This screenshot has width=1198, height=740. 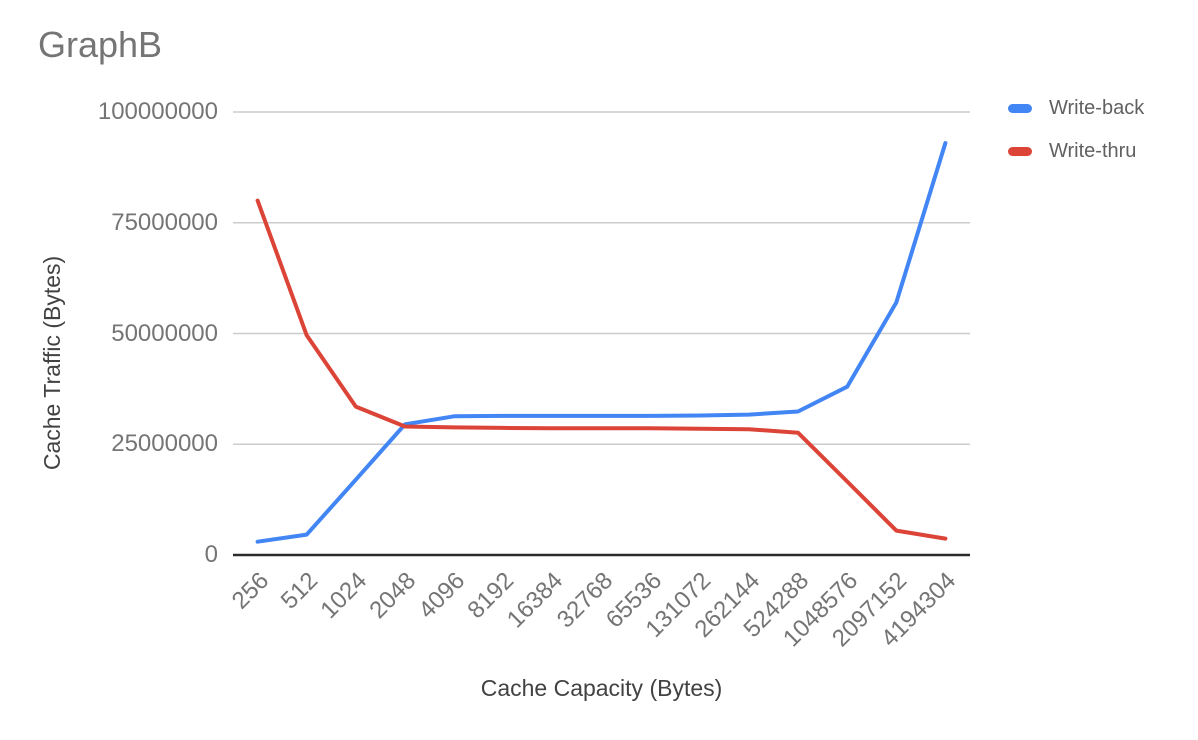 I want to click on write-thru-series-swatch-icon, so click(x=1020, y=151).